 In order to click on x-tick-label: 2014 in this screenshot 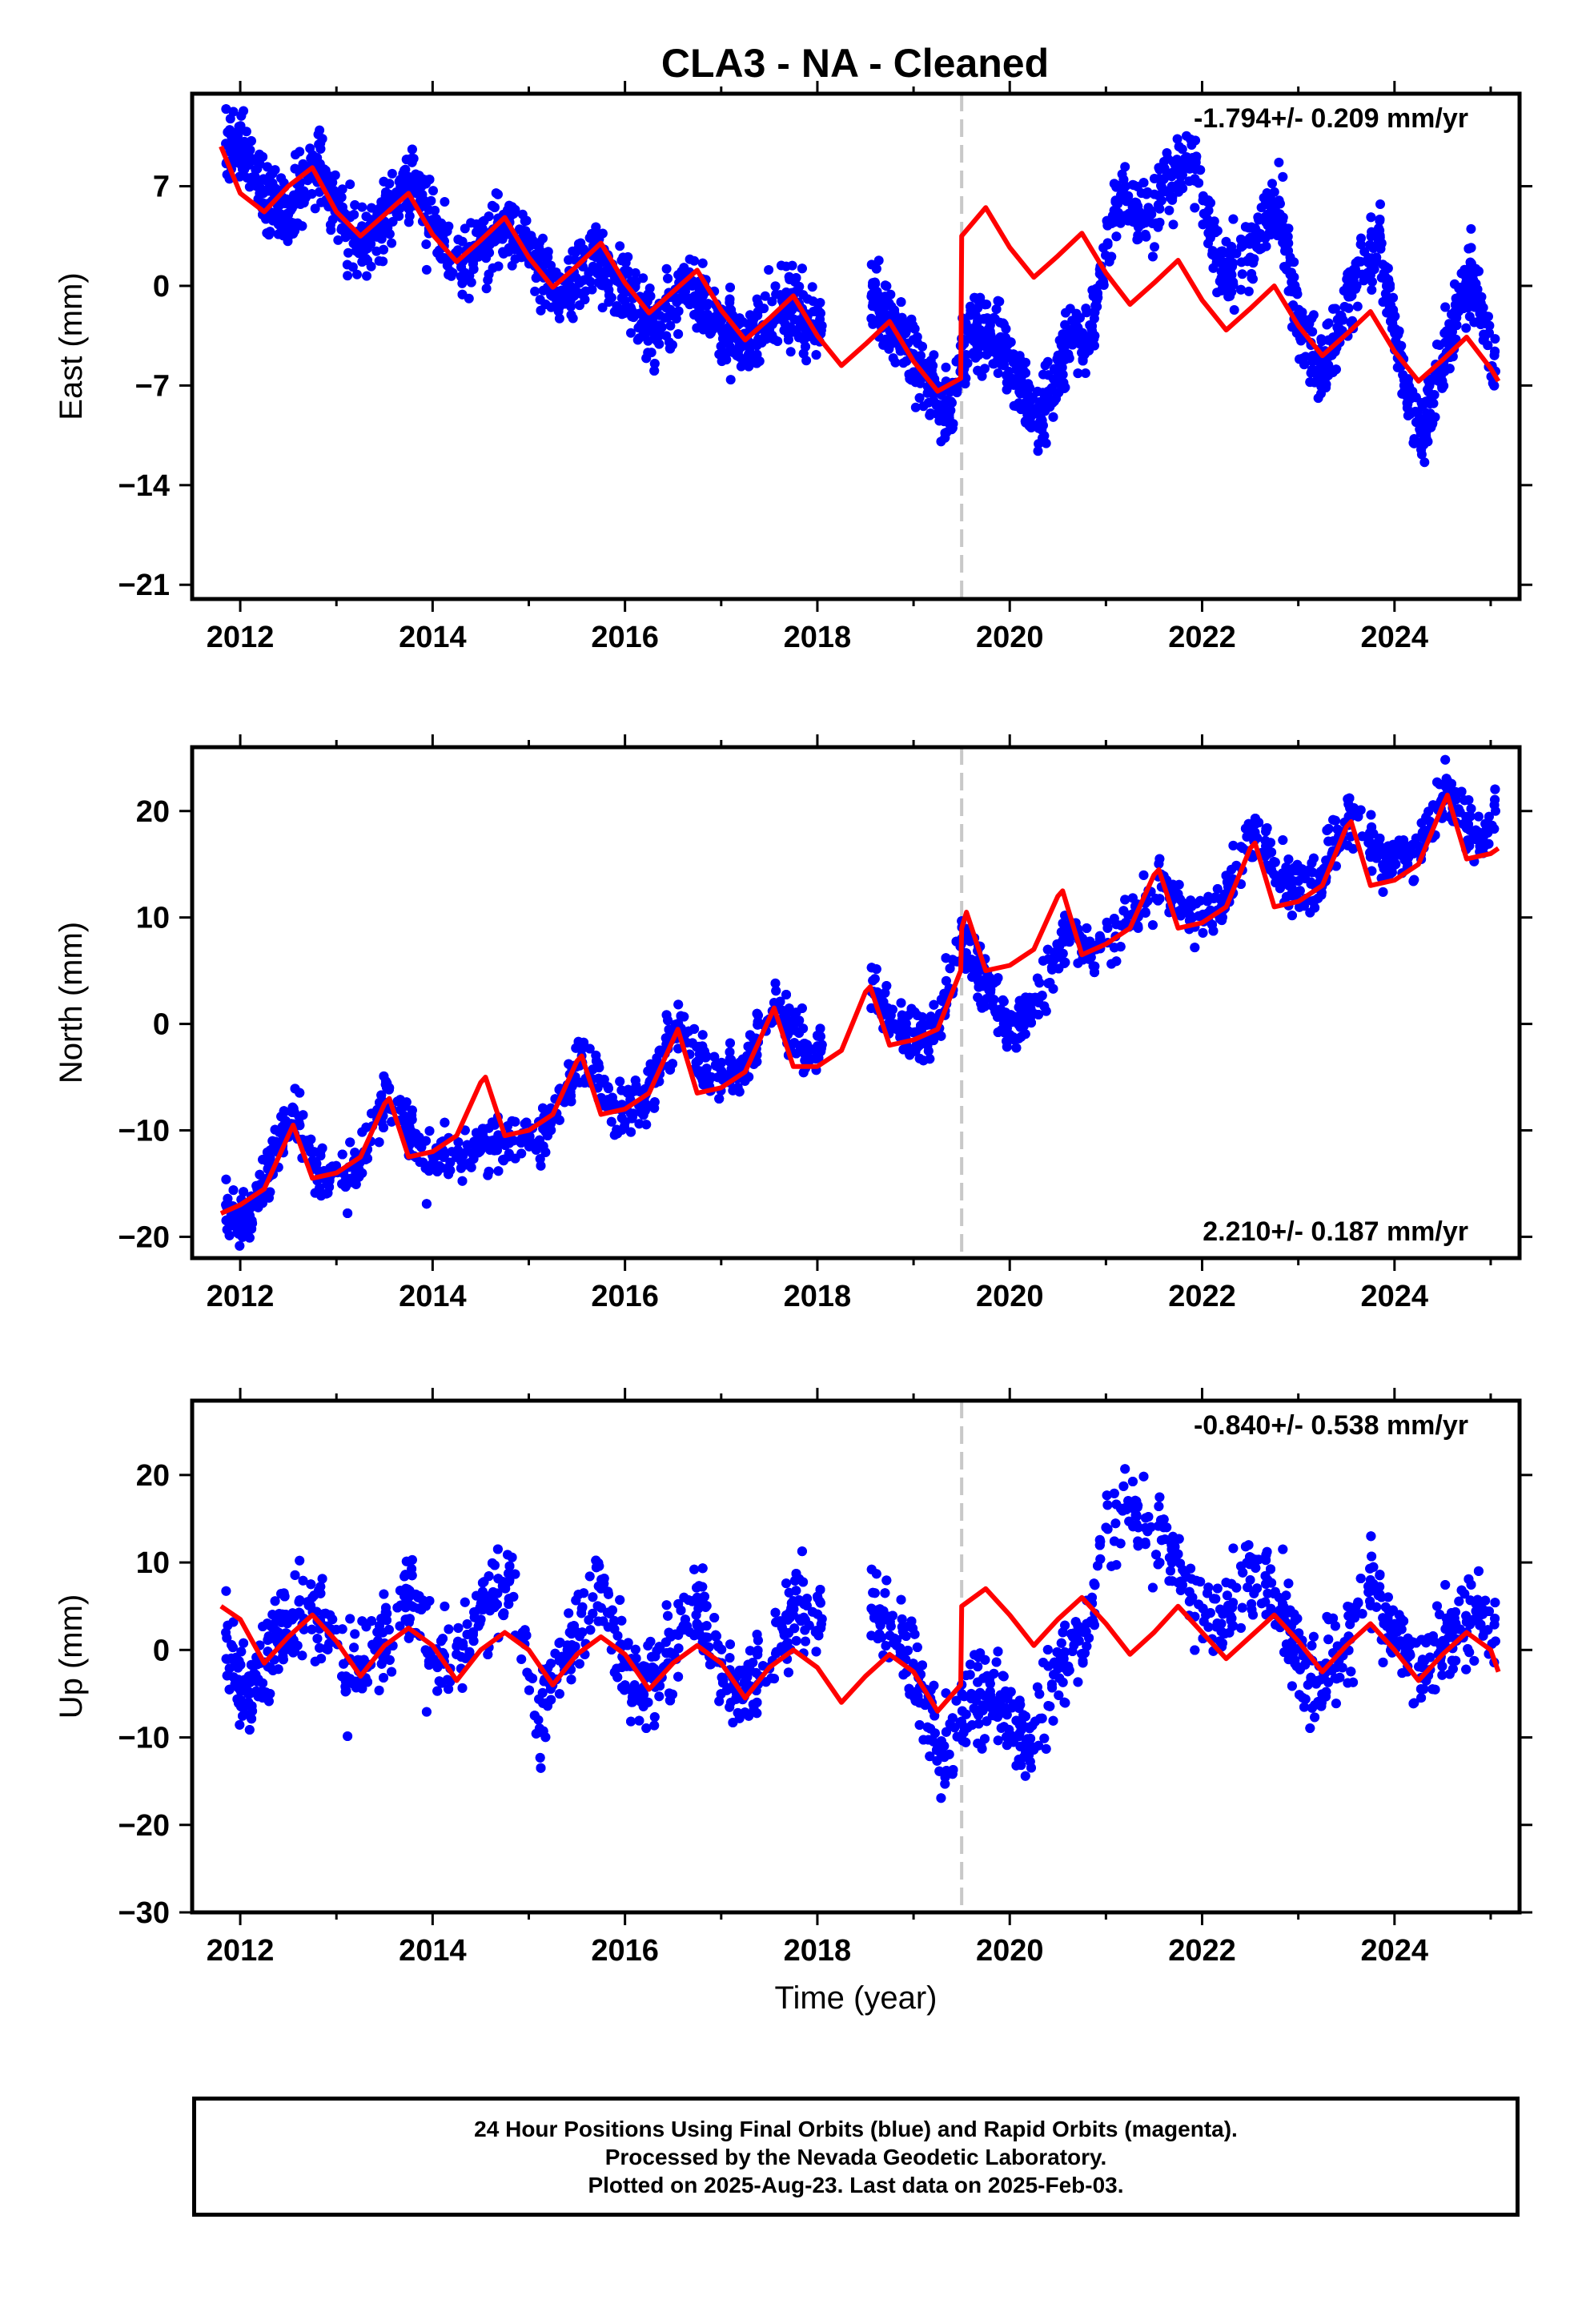, I will do `click(433, 637)`.